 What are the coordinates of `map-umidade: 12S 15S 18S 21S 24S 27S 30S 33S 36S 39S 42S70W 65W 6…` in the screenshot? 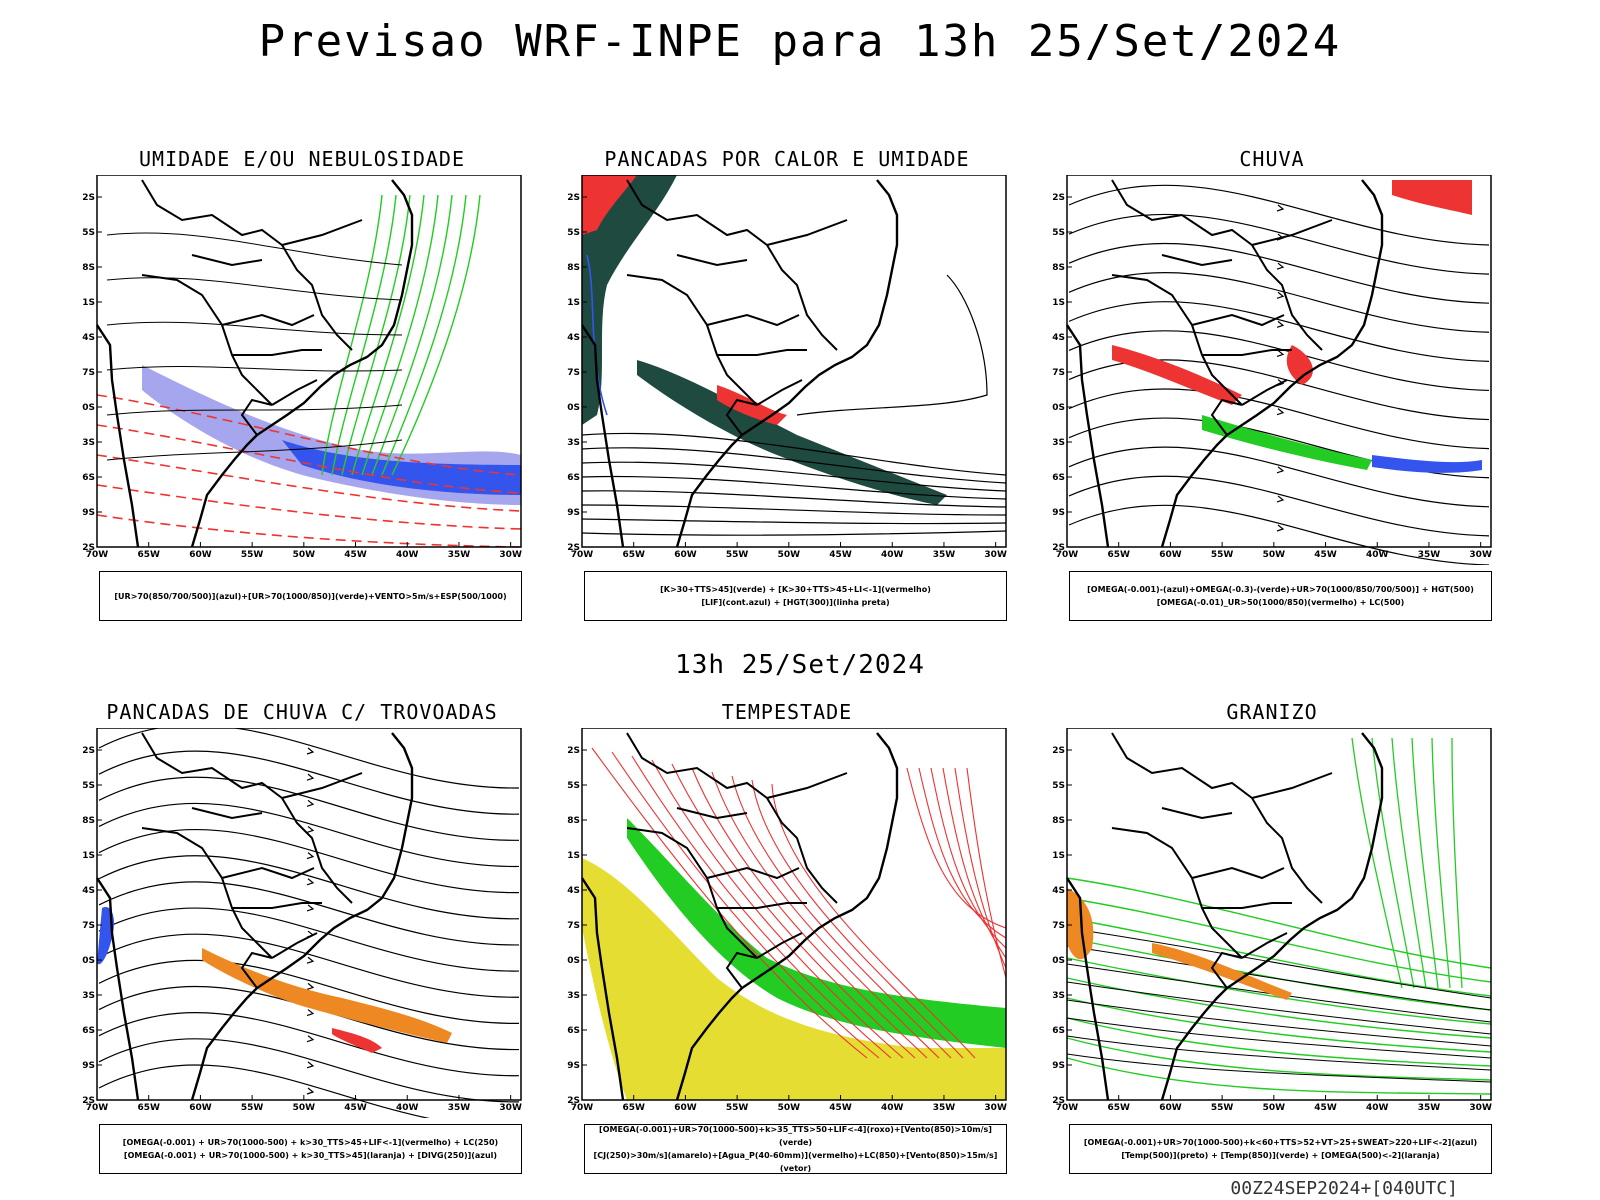 It's located at (302, 367).